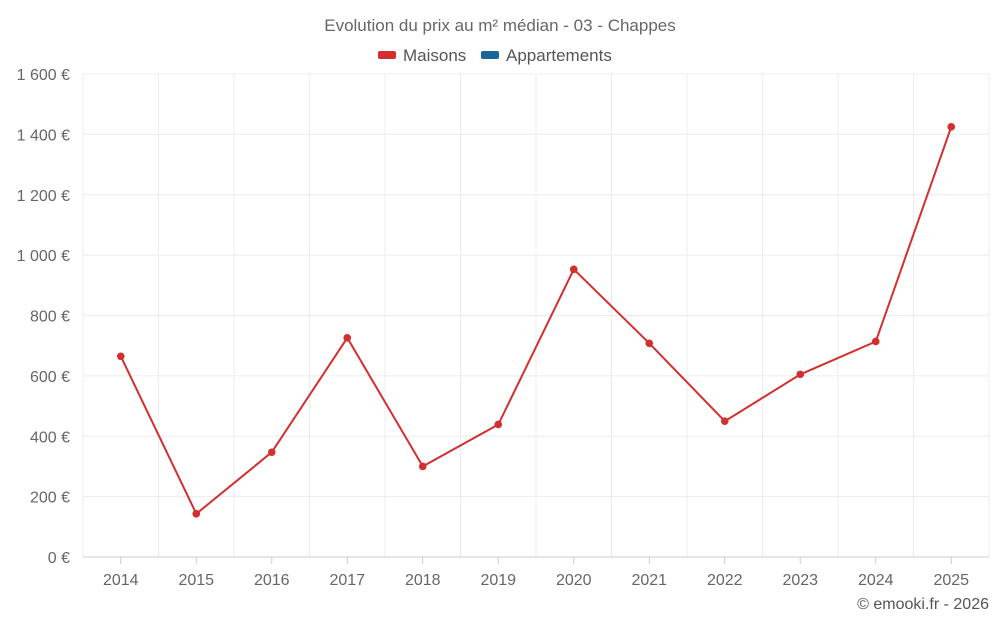 This screenshot has width=1000, height=625. Describe the element at coordinates (800, 580) in the screenshot. I see `x-tick-label: 2023` at that location.